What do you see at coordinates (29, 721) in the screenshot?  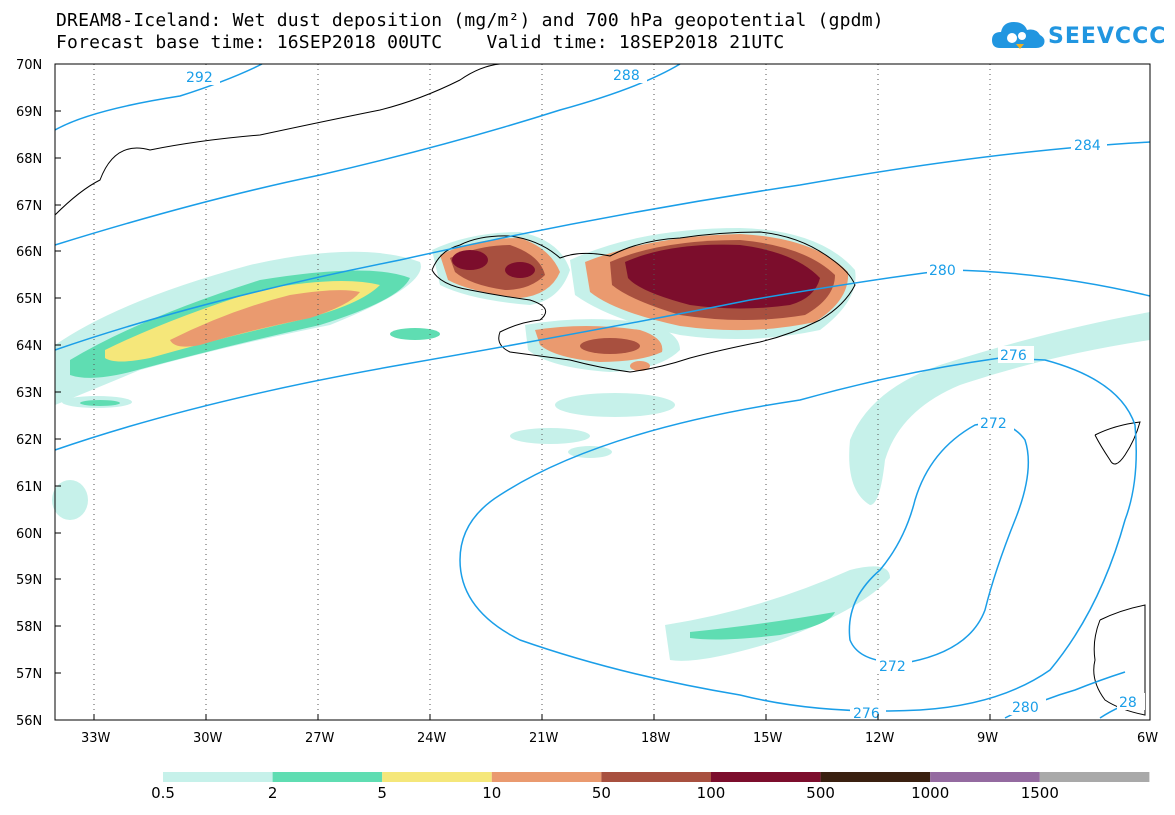 I see `lat-label: 56N` at bounding box center [29, 721].